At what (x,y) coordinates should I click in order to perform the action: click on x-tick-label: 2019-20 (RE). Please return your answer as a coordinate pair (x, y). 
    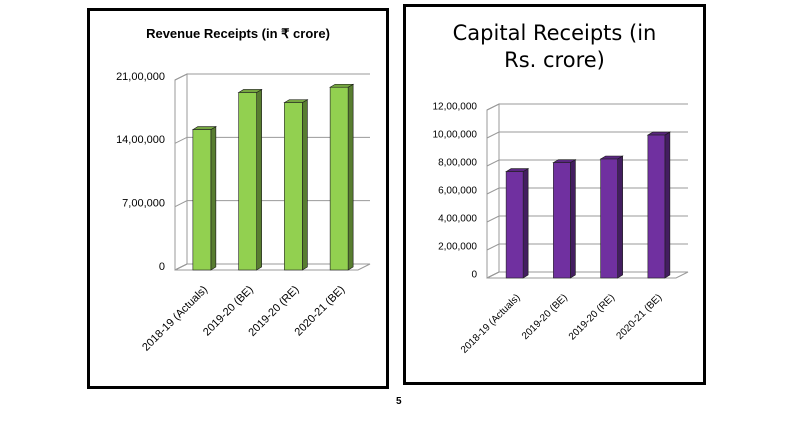
    Looking at the image, I should click on (592, 317).